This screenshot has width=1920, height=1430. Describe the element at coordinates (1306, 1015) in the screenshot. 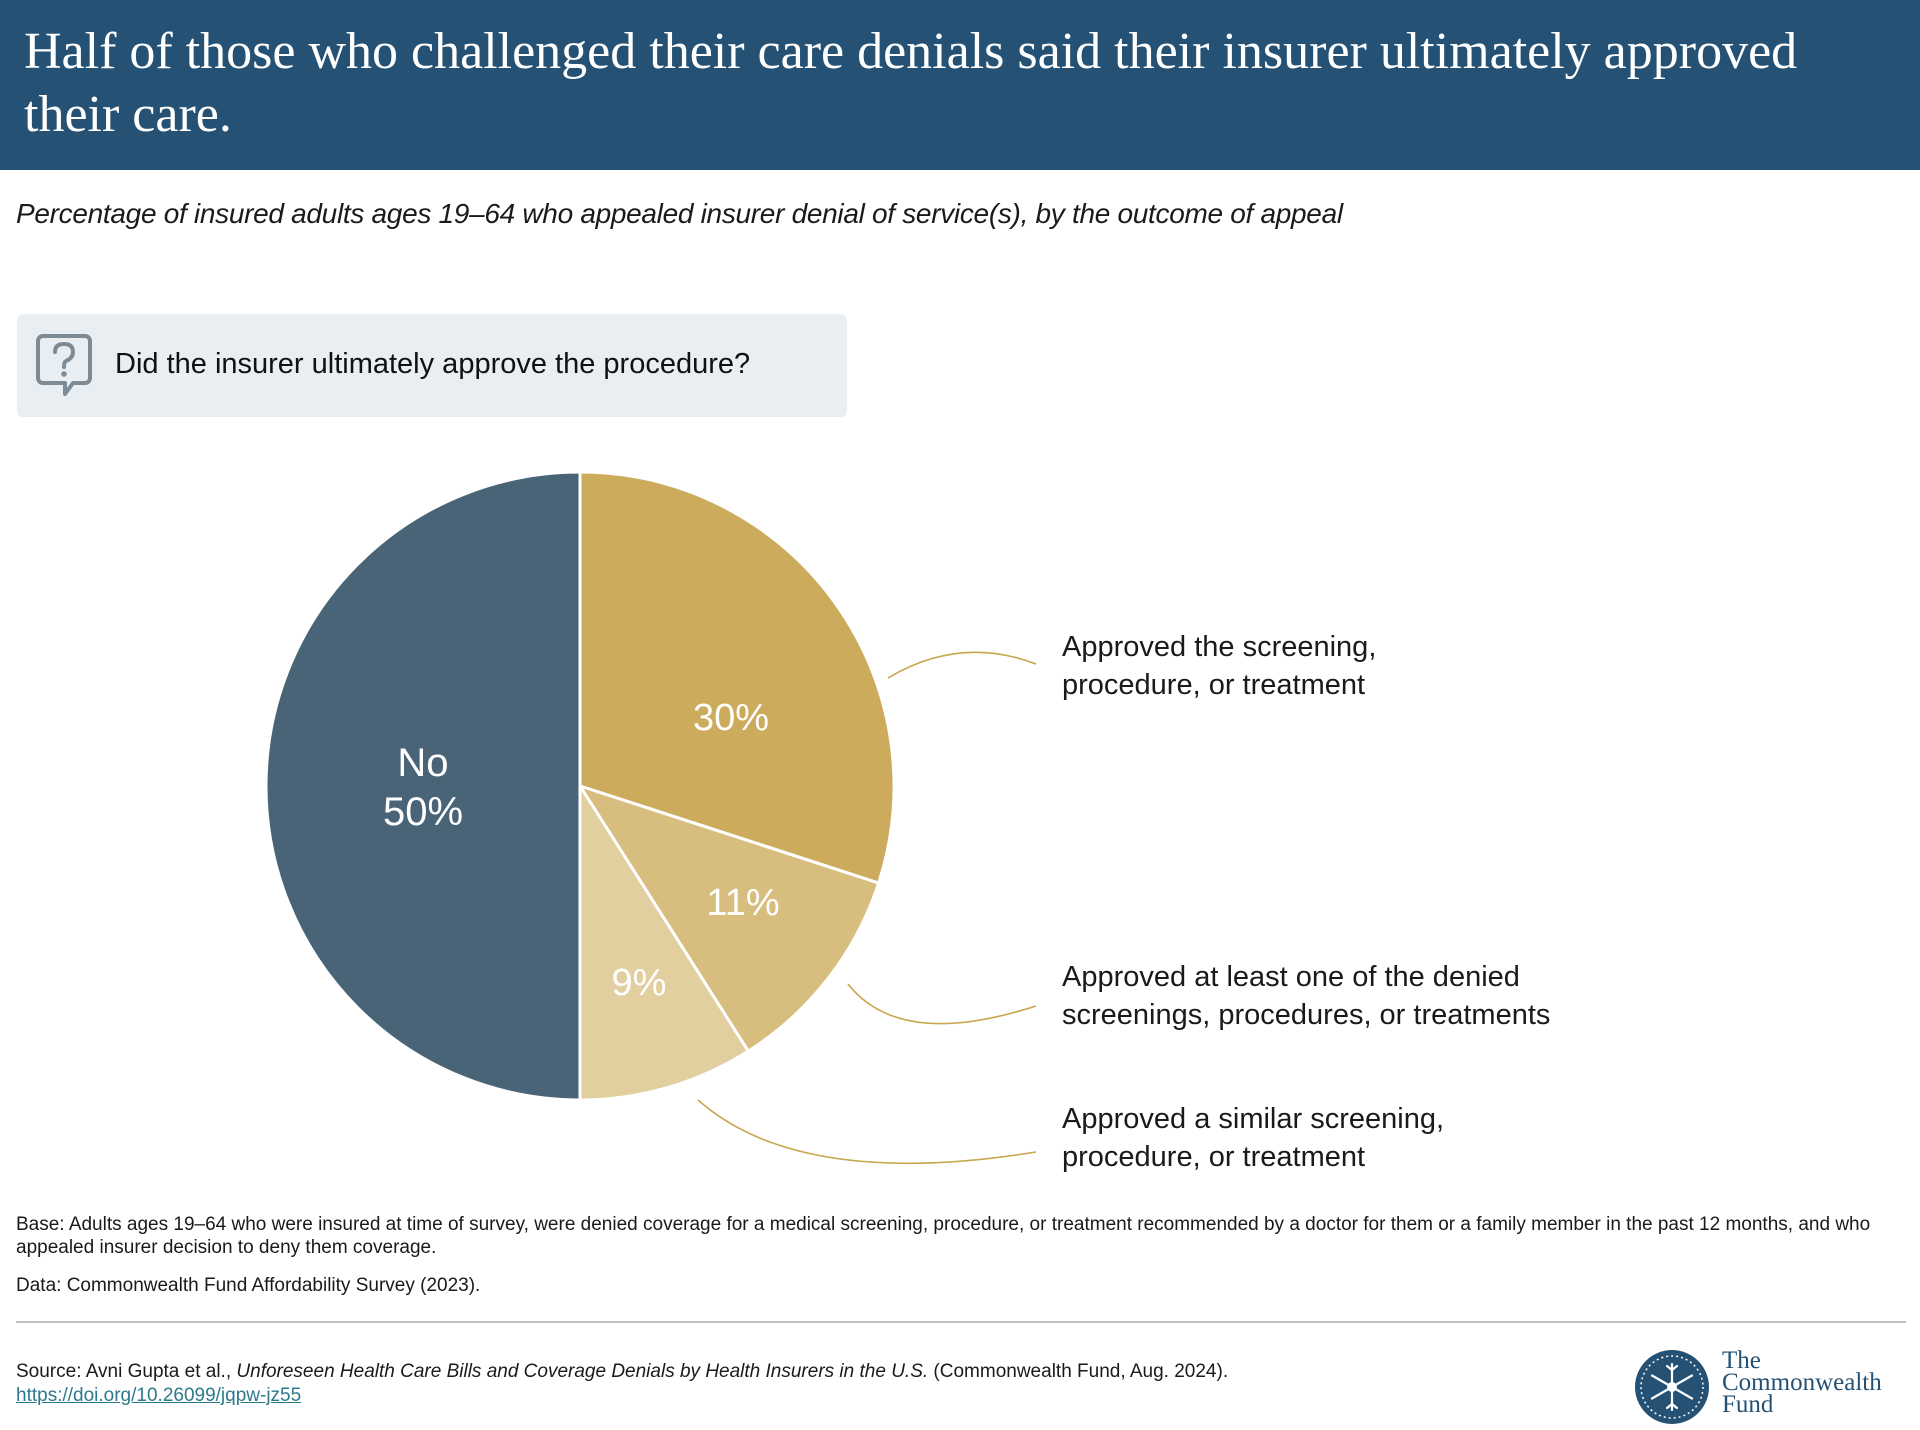

I see `legend-approved-partial-line2: screenings, procedures, or treatments` at that location.